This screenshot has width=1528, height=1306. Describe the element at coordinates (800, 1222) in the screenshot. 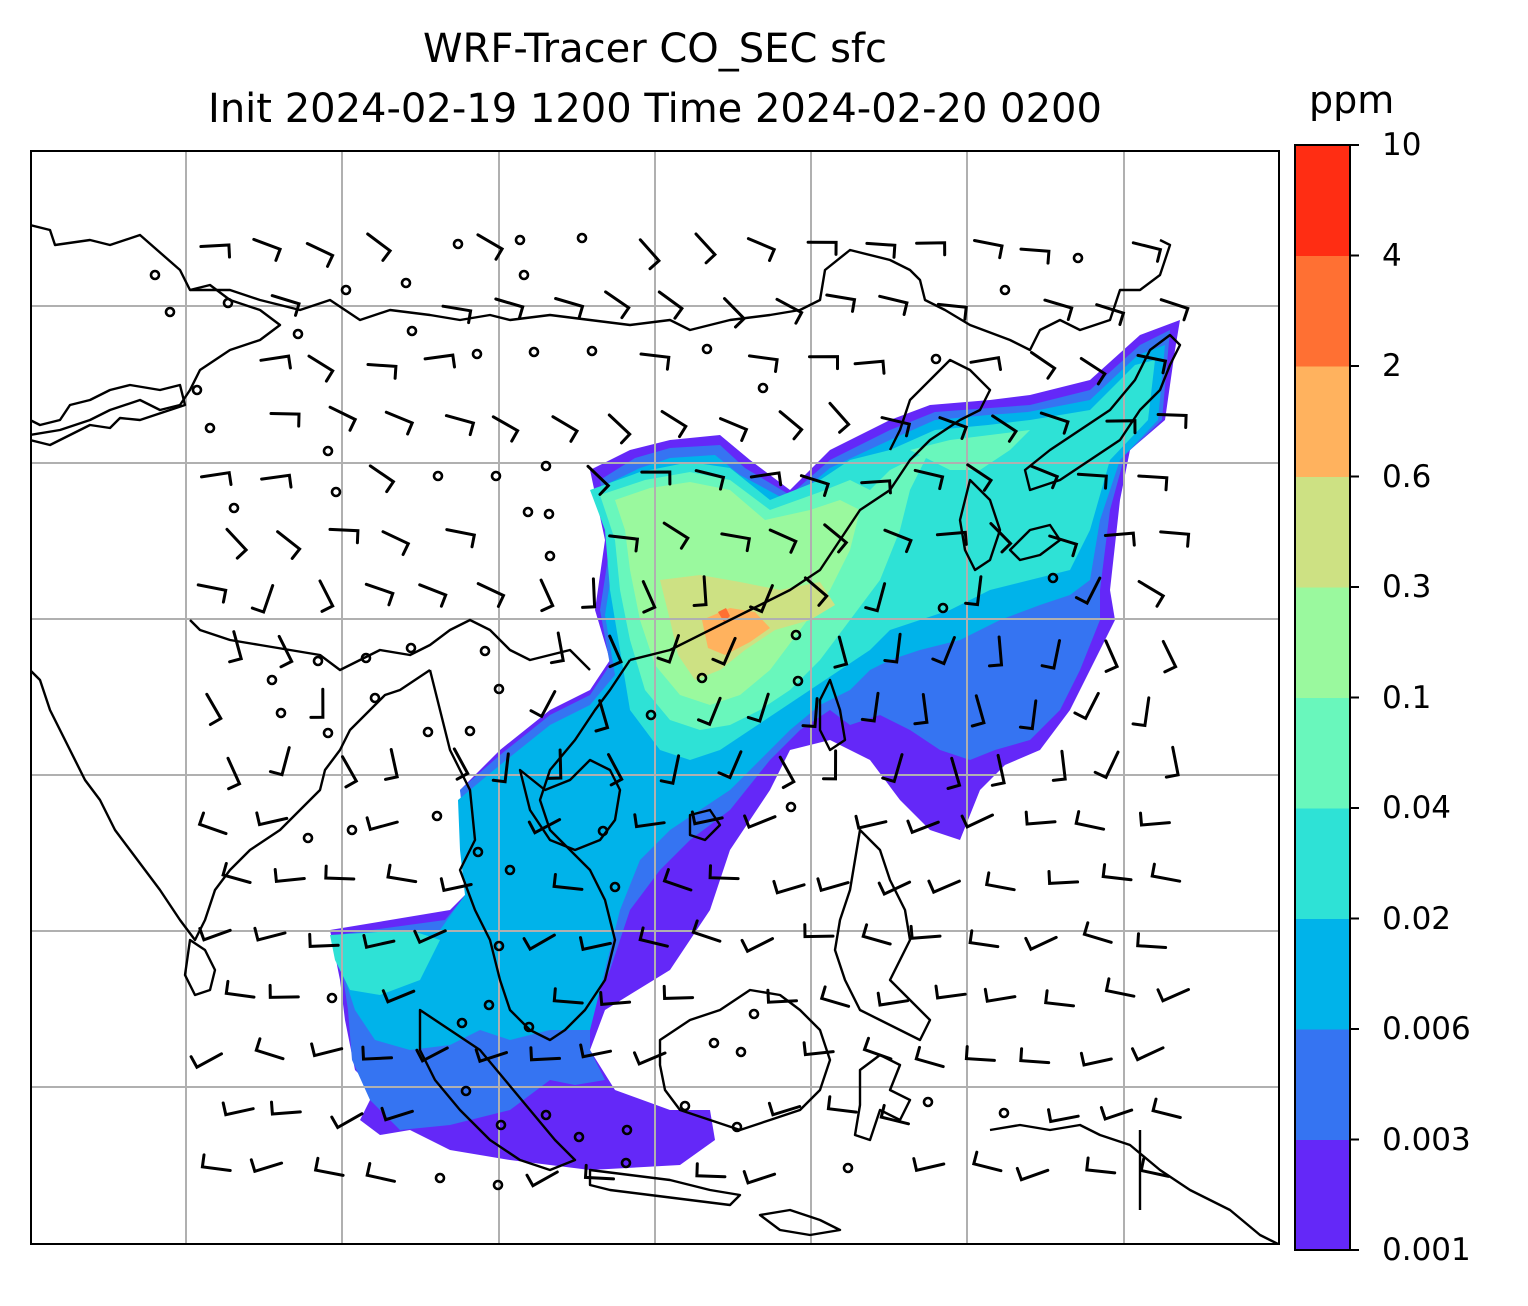

I see `coastline-timor` at that location.